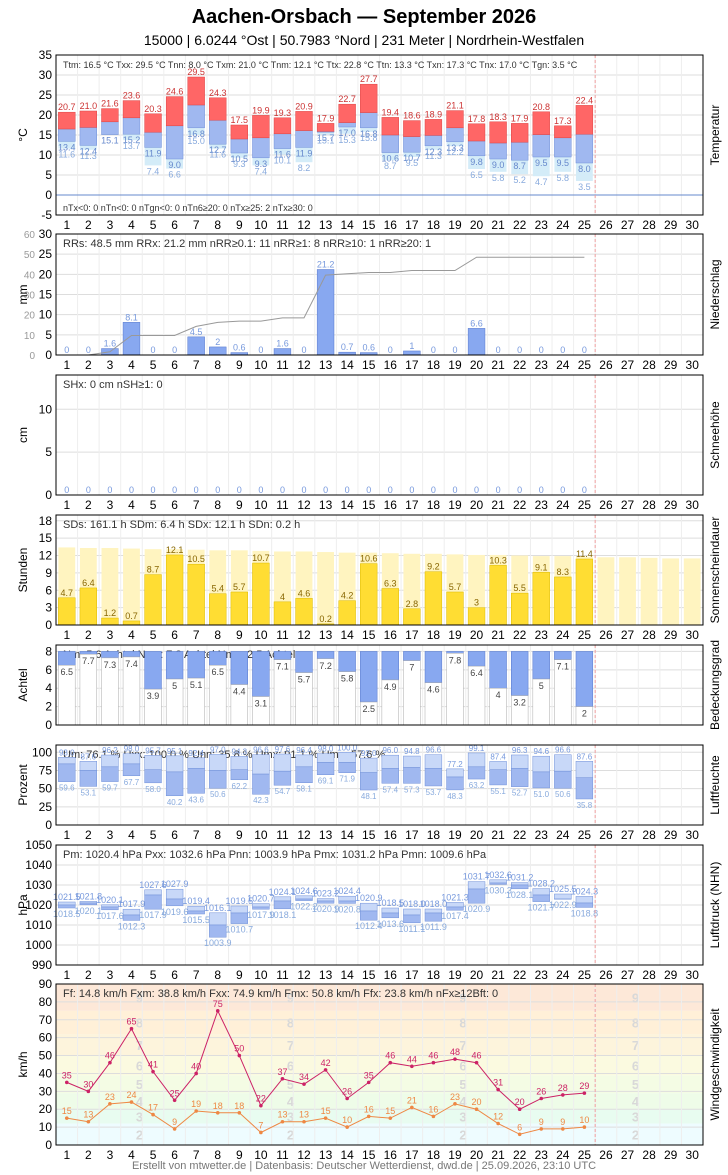 Image resolution: width=728 pixels, height=1175 pixels. What do you see at coordinates (110, 1097) in the screenshot?
I see `wind-value-label: 23` at bounding box center [110, 1097].